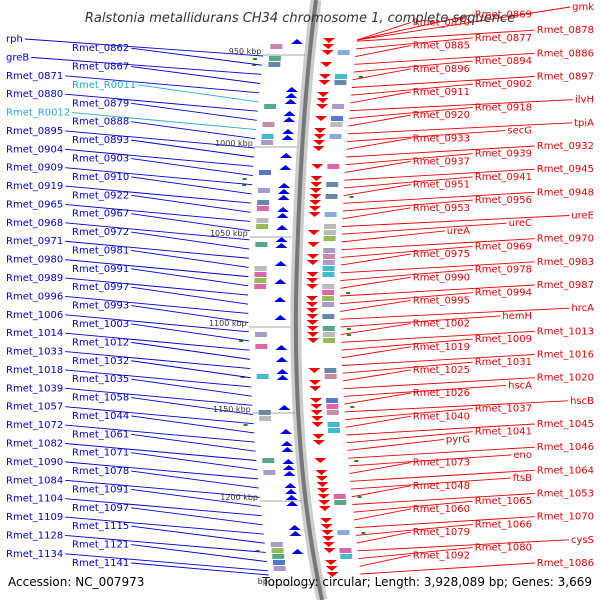 The width and height of the screenshot is (600, 600). Describe the element at coordinates (34, 352) in the screenshot. I see `forward-gene-label: Rmet_1033` at that location.